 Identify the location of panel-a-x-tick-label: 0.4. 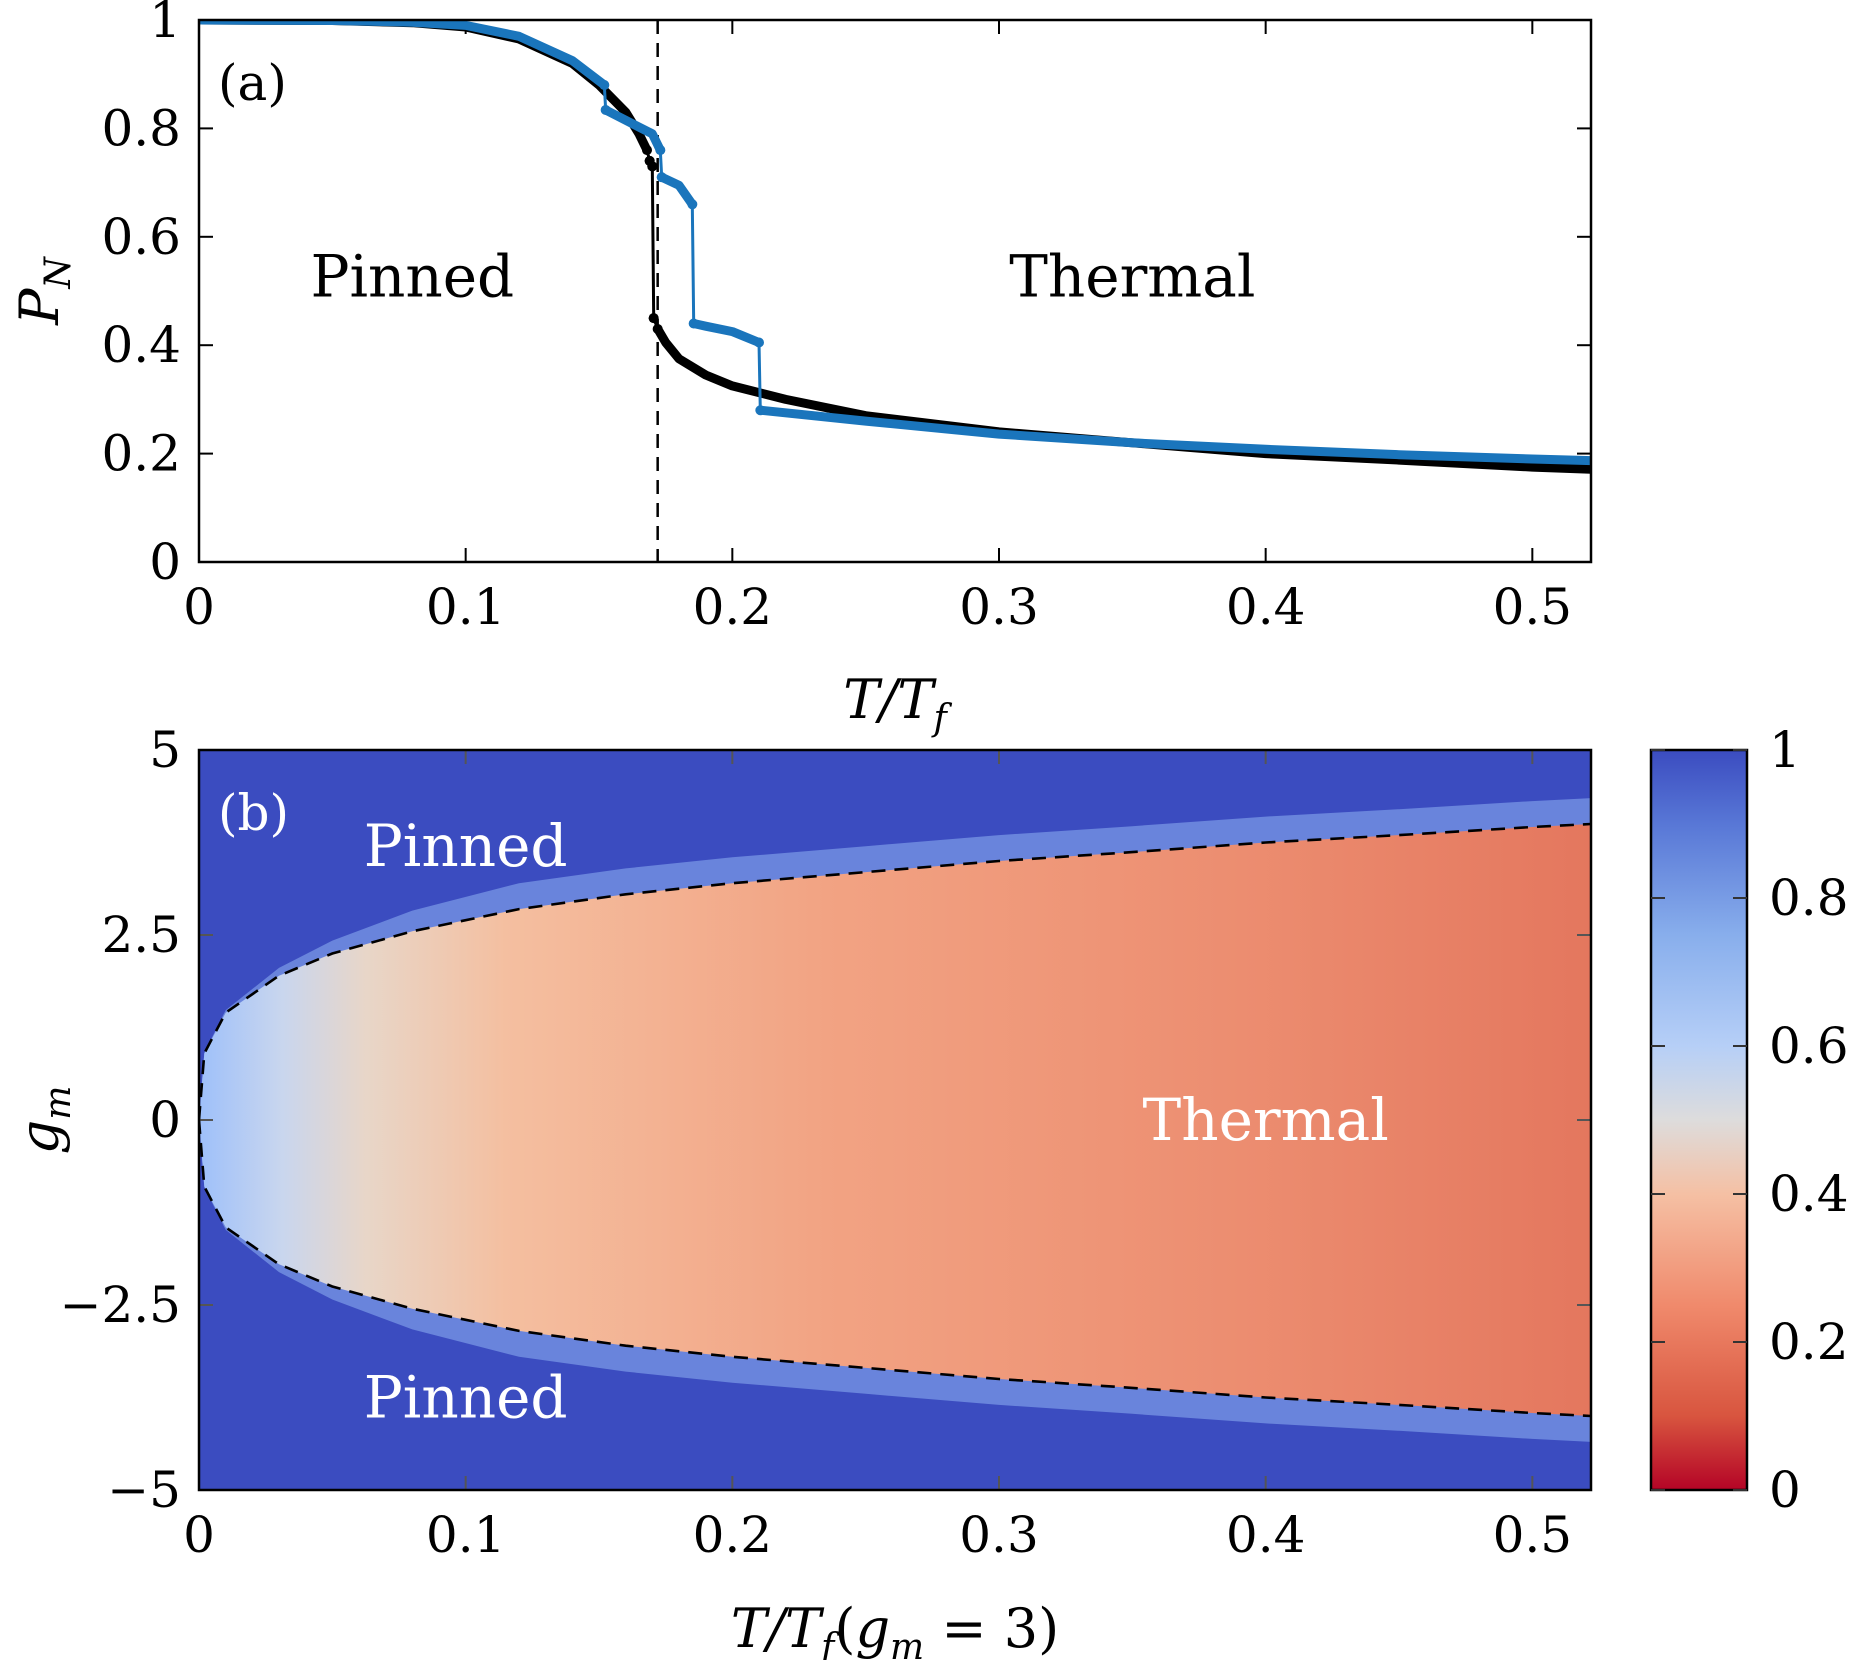
(1266, 607).